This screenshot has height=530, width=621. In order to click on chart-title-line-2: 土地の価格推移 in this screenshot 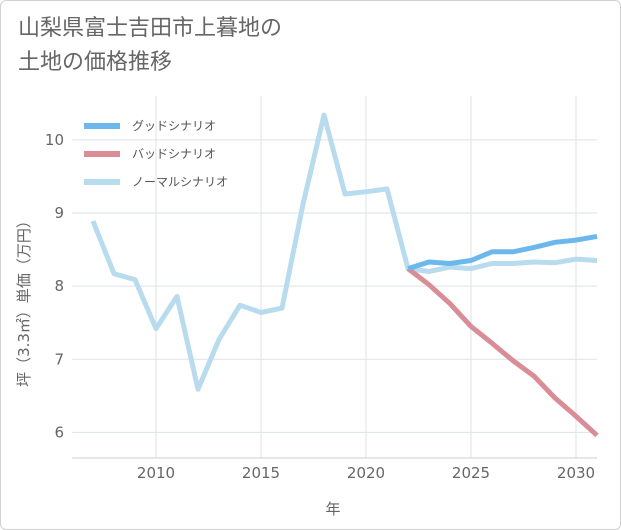, I will do `click(95, 62)`.